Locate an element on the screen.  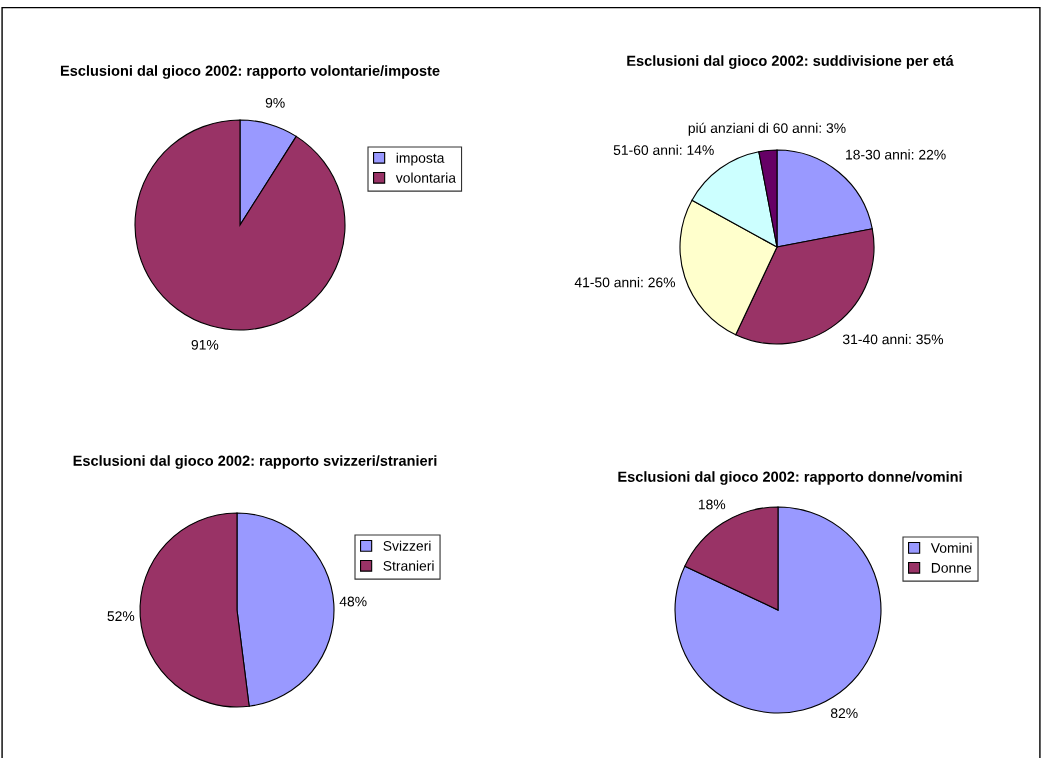
data-label: 48% is located at coordinates (353, 601).